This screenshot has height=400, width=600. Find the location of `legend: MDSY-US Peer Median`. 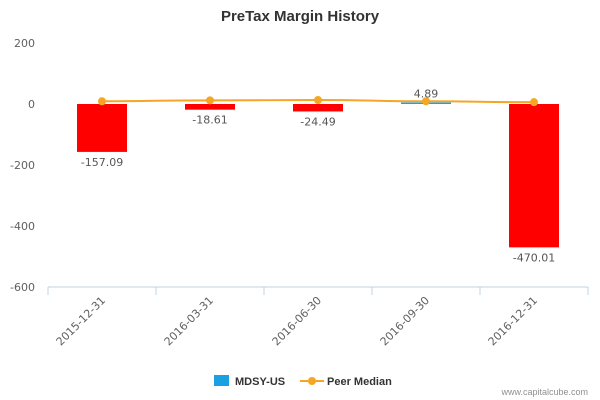

legend: MDSY-US Peer Median is located at coordinates (303, 381).